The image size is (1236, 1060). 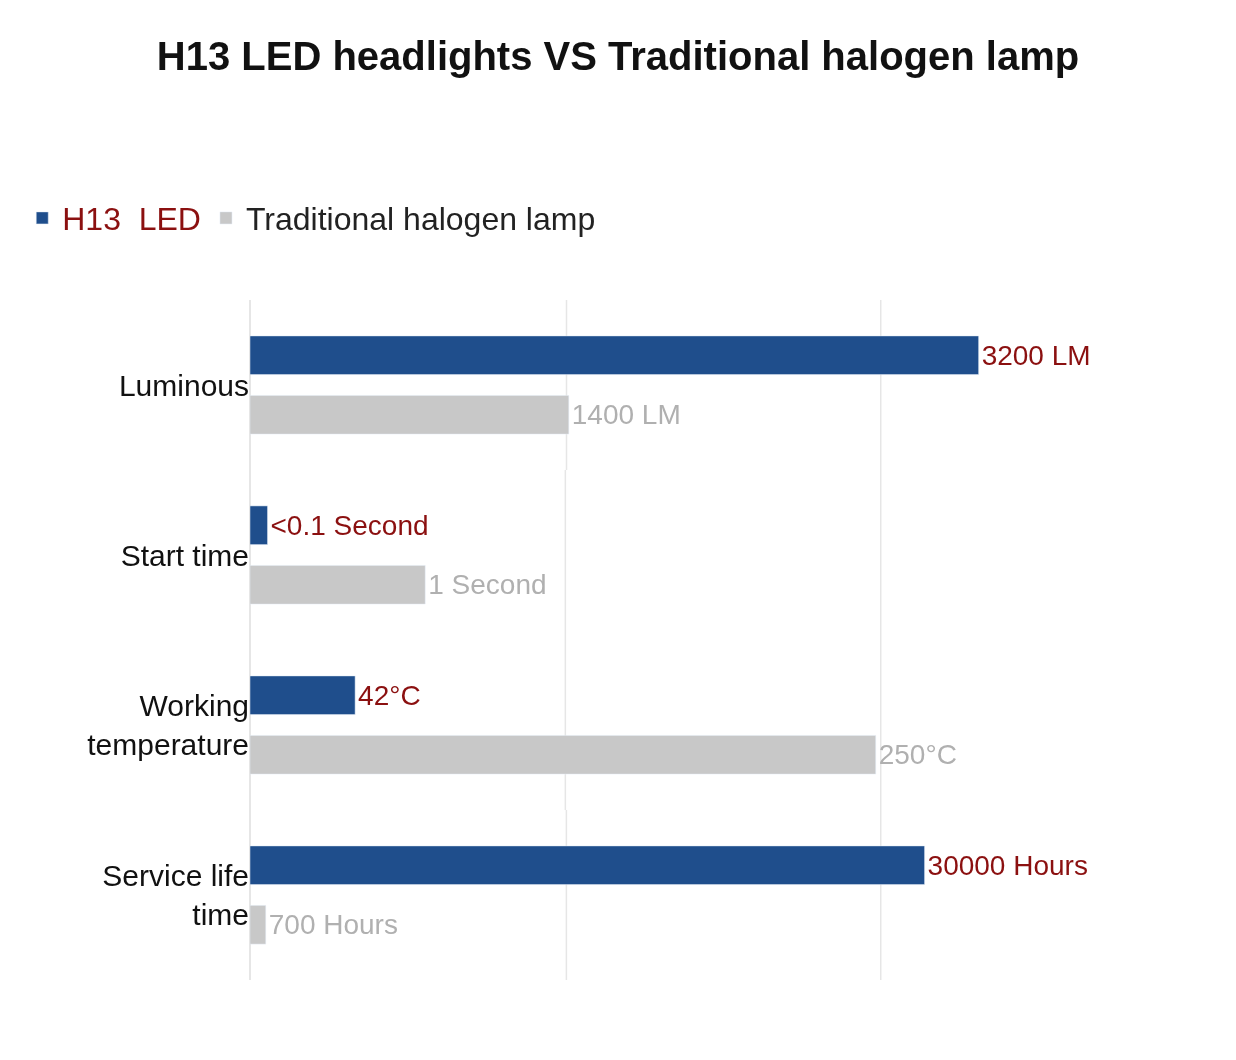 I want to click on y-tick-label: Start time, so click(x=184, y=555).